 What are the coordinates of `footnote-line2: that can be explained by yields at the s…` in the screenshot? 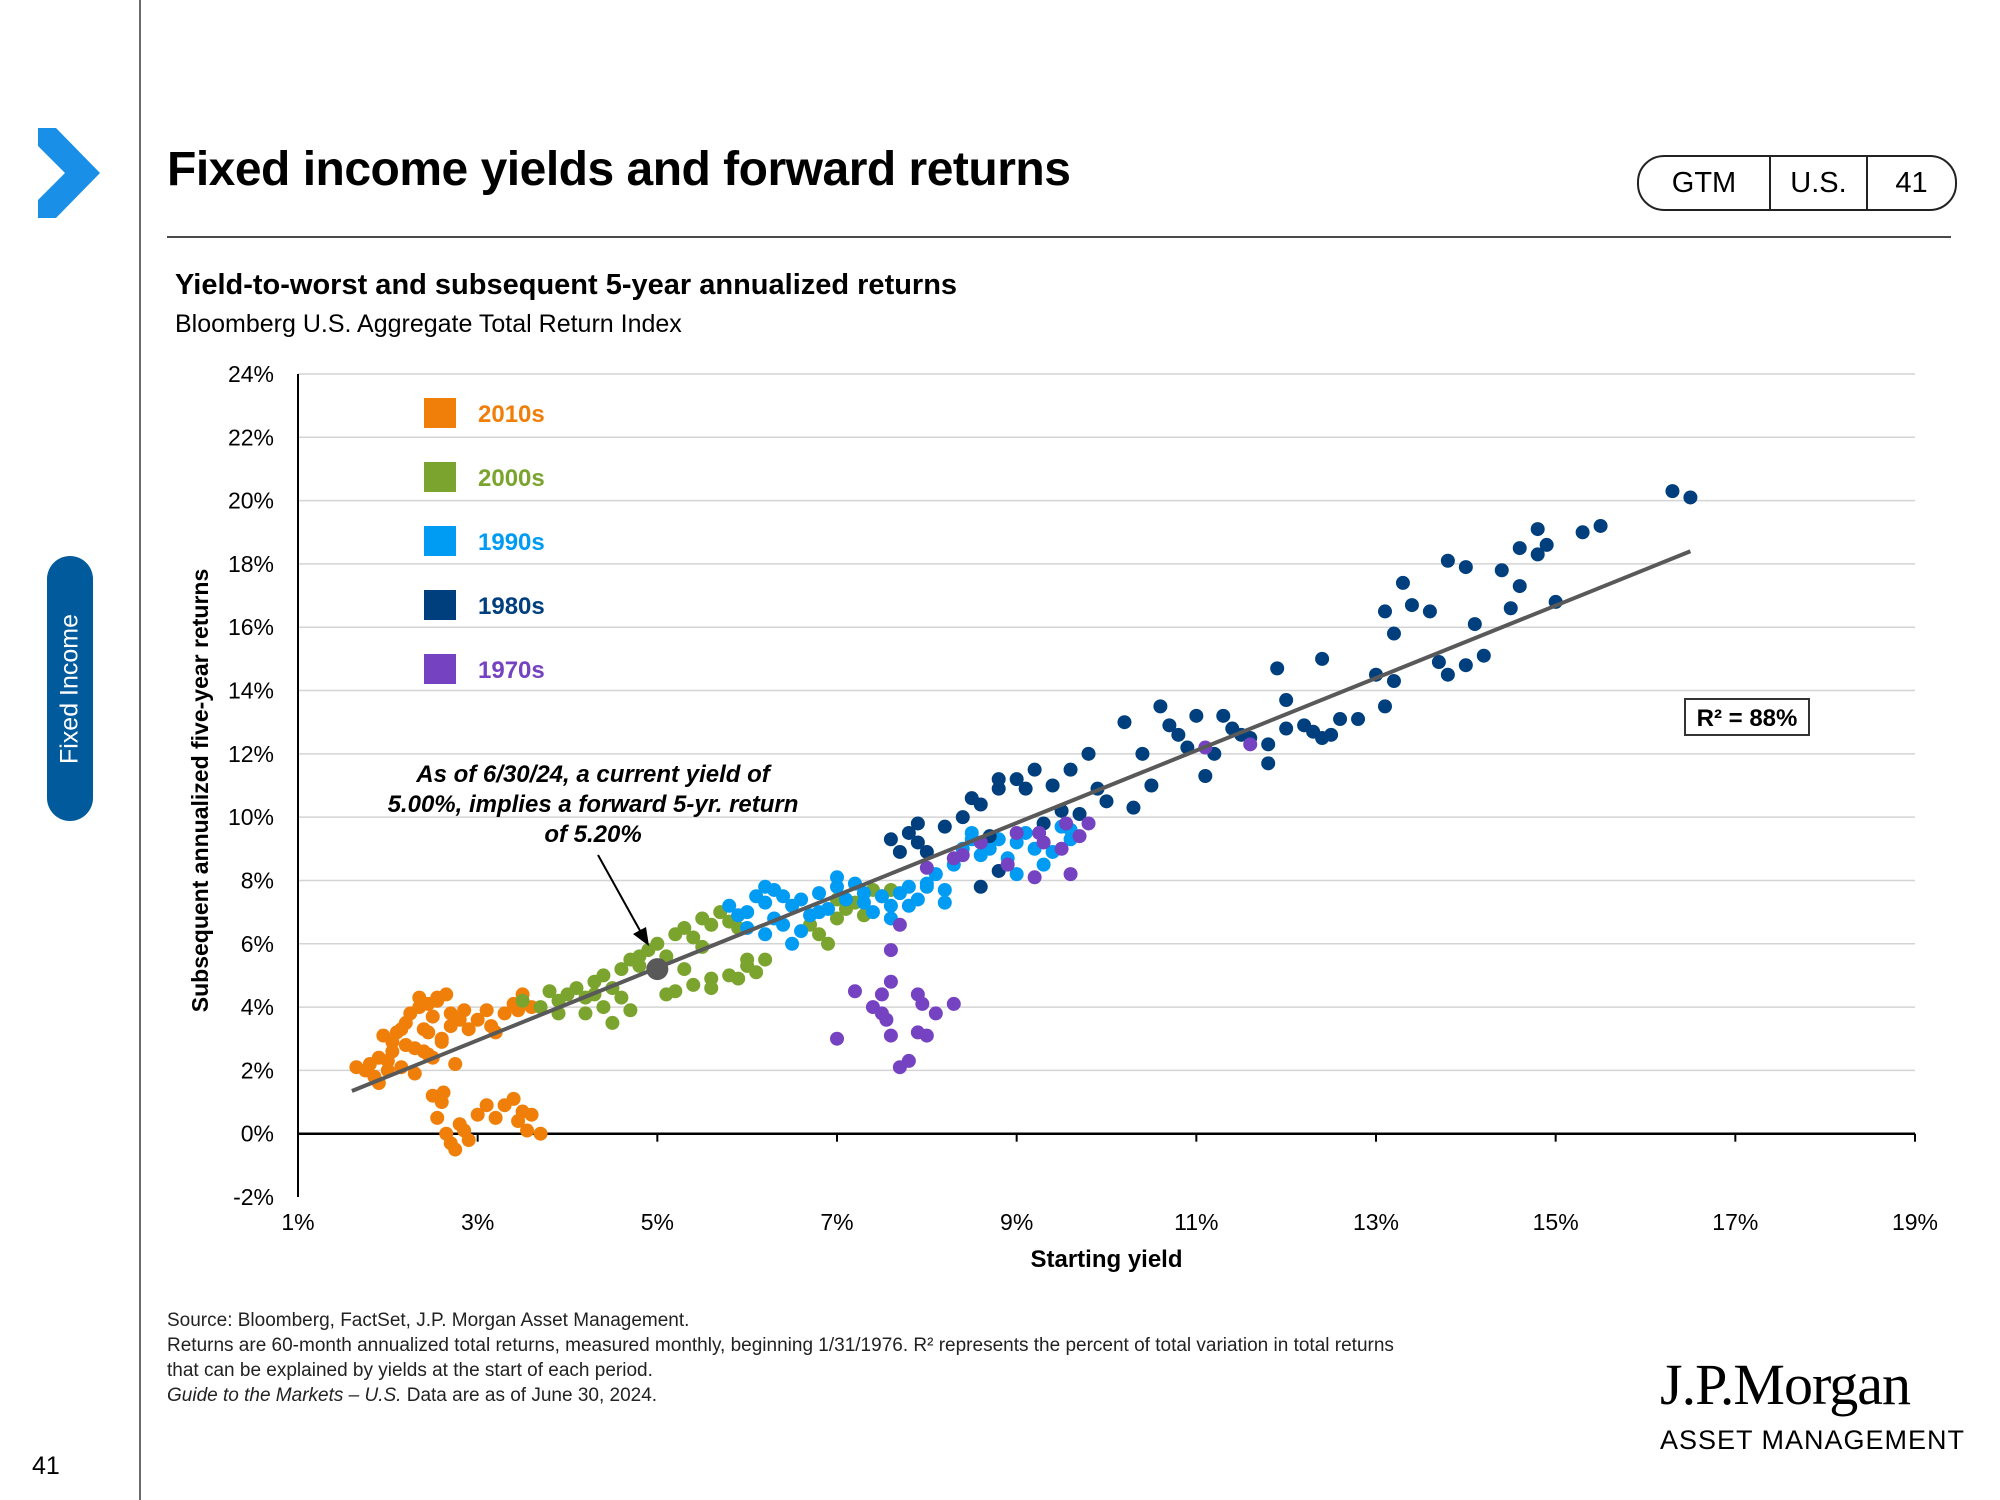 It's located at (410, 1370).